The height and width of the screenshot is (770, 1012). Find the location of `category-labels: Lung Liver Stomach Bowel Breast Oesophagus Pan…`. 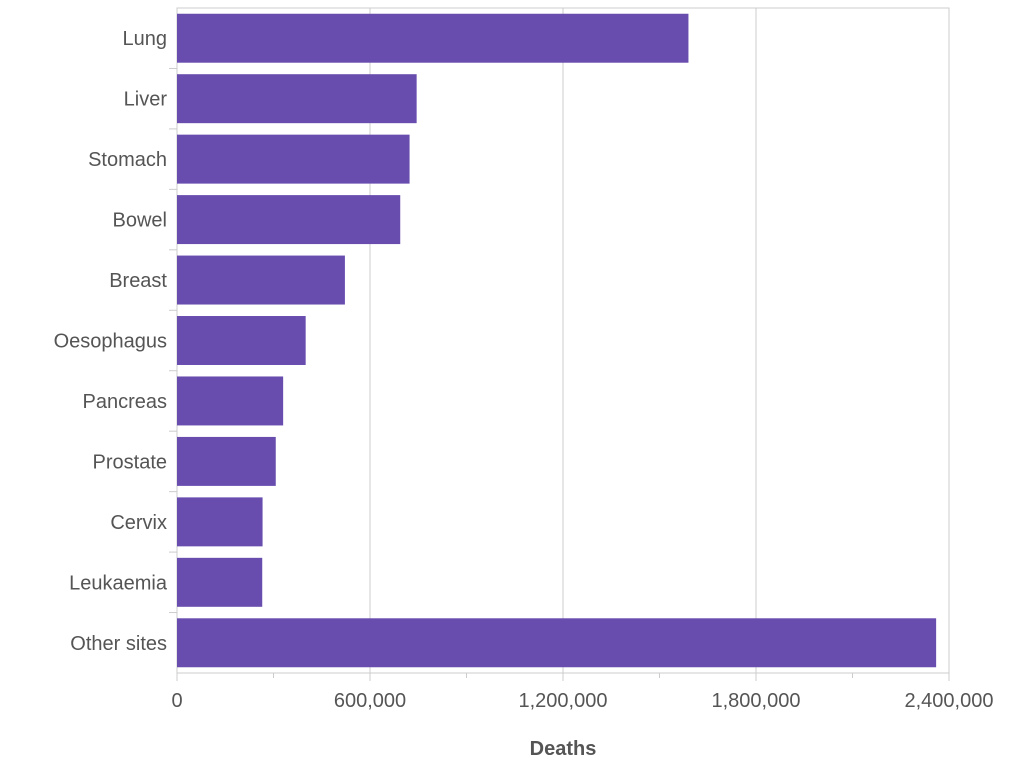

category-labels: Lung Liver Stomach Bowel Breast Oesophagus Pan… is located at coordinates (115, 341).